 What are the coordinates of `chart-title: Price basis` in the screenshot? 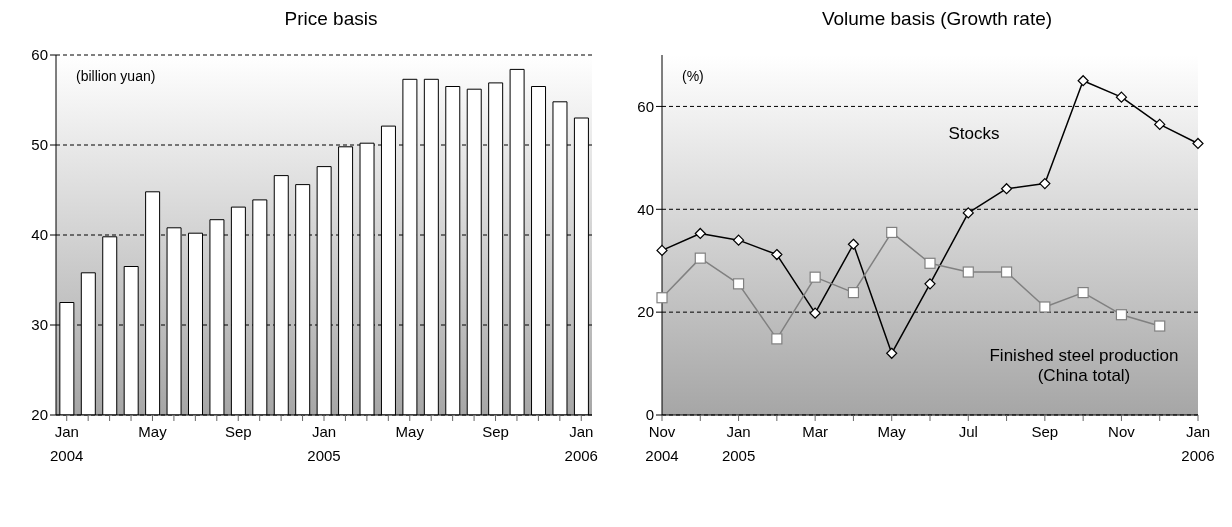 It's located at (331, 19).